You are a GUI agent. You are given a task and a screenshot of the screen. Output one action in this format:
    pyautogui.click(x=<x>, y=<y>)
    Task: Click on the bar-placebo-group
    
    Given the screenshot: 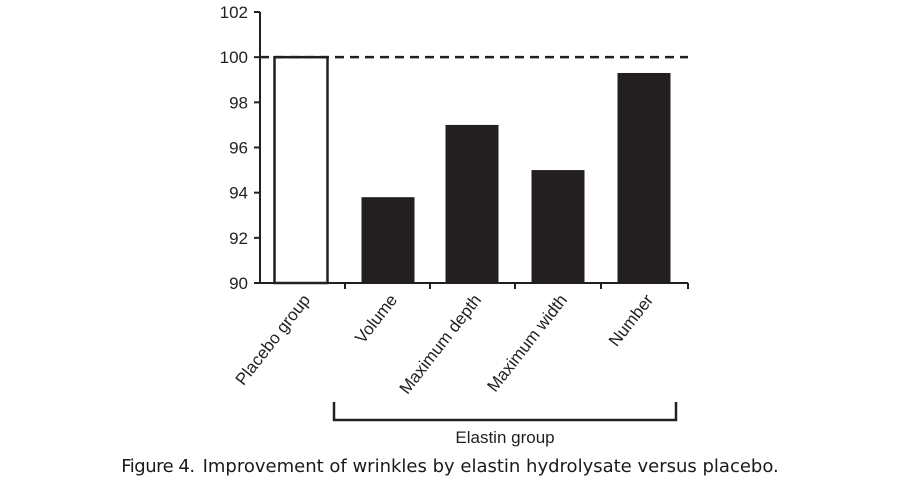 What is the action you would take?
    pyautogui.click(x=301, y=170)
    